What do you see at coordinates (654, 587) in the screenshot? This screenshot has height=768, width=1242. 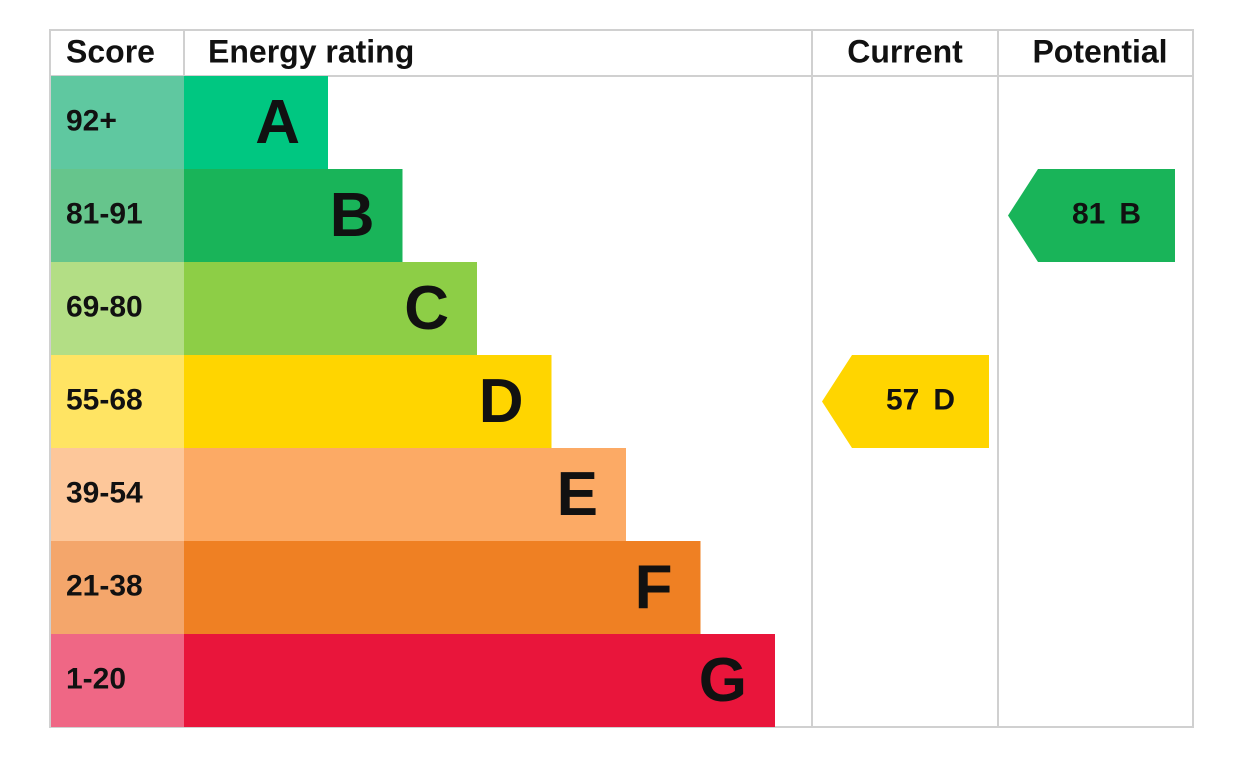 I see `rating-letter: F` at bounding box center [654, 587].